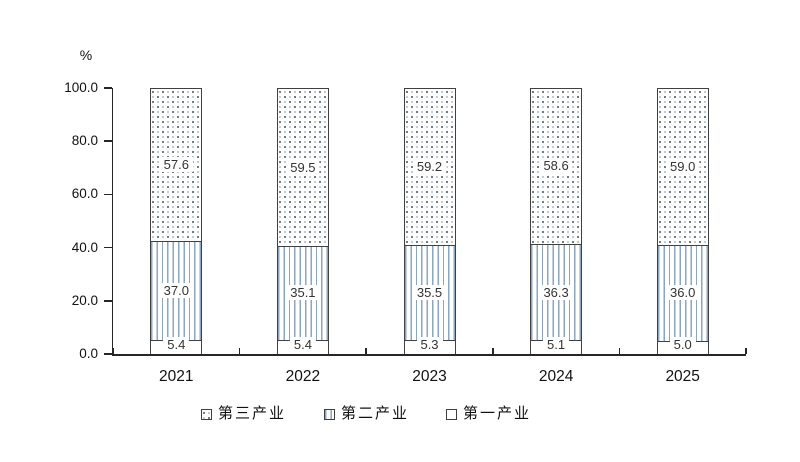 The width and height of the screenshot is (800, 462). Describe the element at coordinates (84, 247) in the screenshot. I see `y-axis-tick-label: 40.0` at that location.